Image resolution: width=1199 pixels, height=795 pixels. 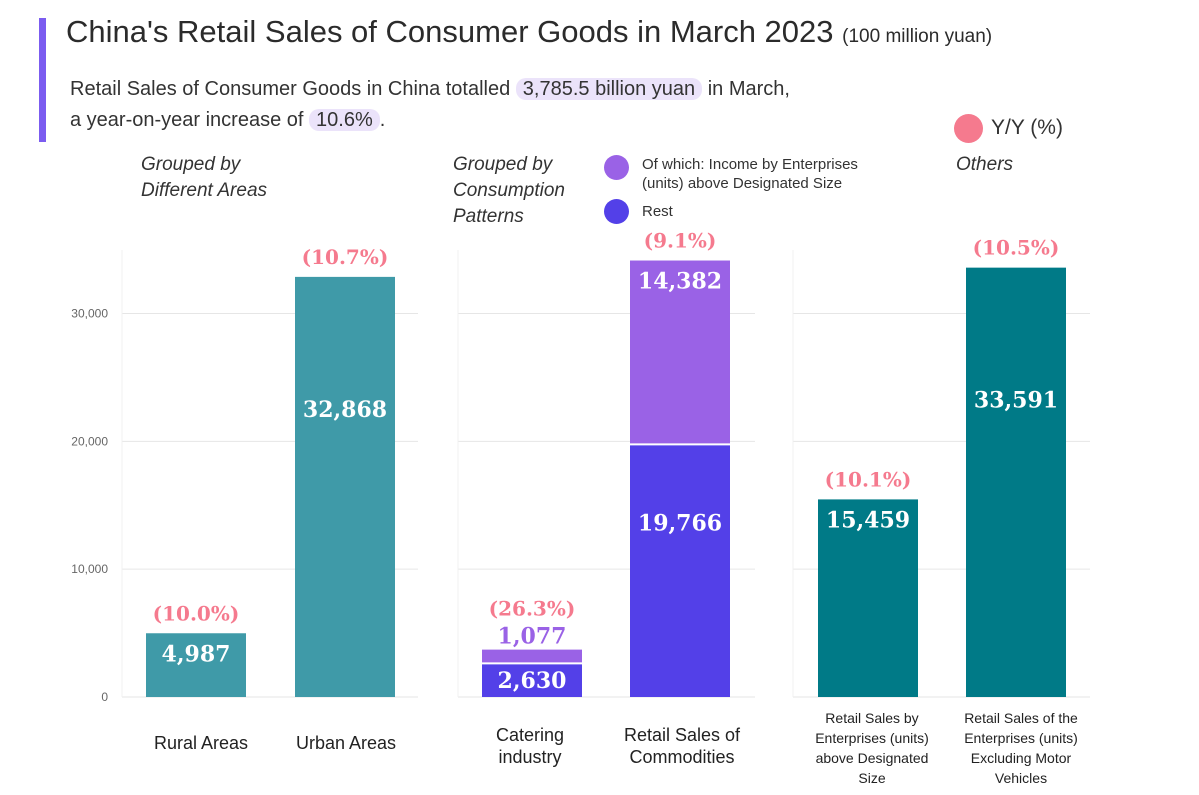 I want to click on bar-value-label: 2,630, so click(x=532, y=681).